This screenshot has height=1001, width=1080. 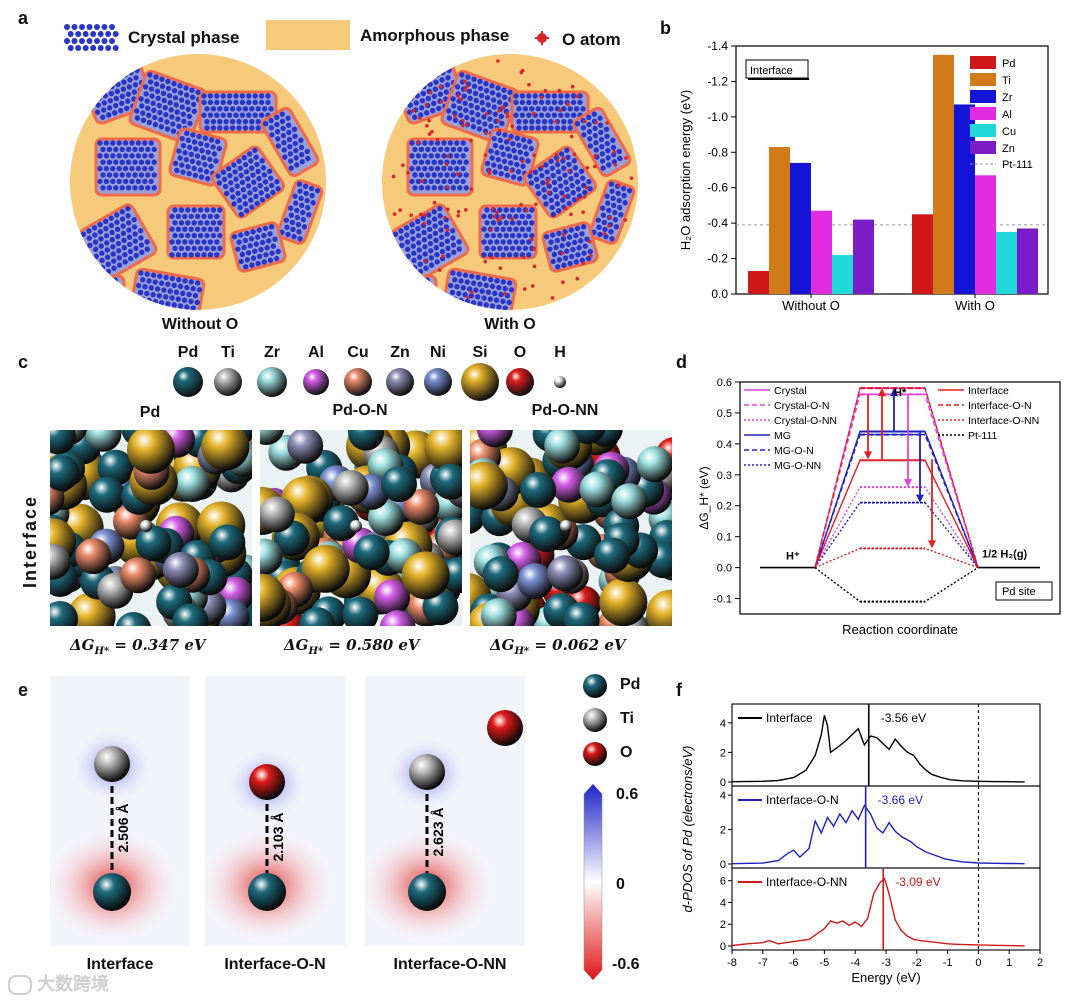 I want to click on legend-swatch-zr, so click(x=983, y=96).